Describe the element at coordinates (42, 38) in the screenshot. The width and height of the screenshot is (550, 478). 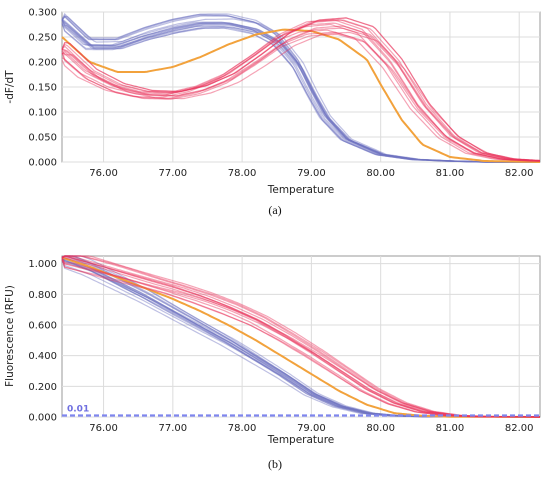
I see `y-tick-label: 0.250` at that location.